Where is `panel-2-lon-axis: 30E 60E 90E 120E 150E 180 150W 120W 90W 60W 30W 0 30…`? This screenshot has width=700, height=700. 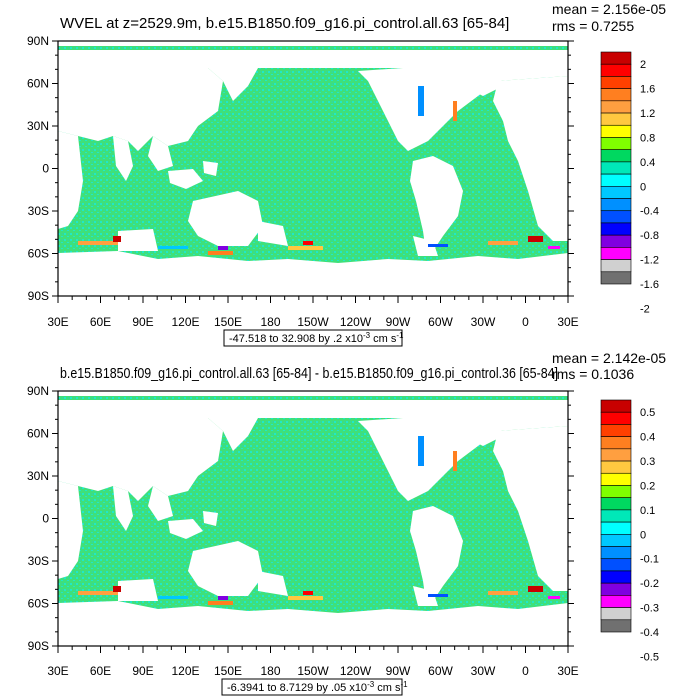
panel-2-lon-axis: 30E 60E 90E 120E 150E 180 150W 120W 90W 60W 30W 0 30… is located at coordinates (313, 662).